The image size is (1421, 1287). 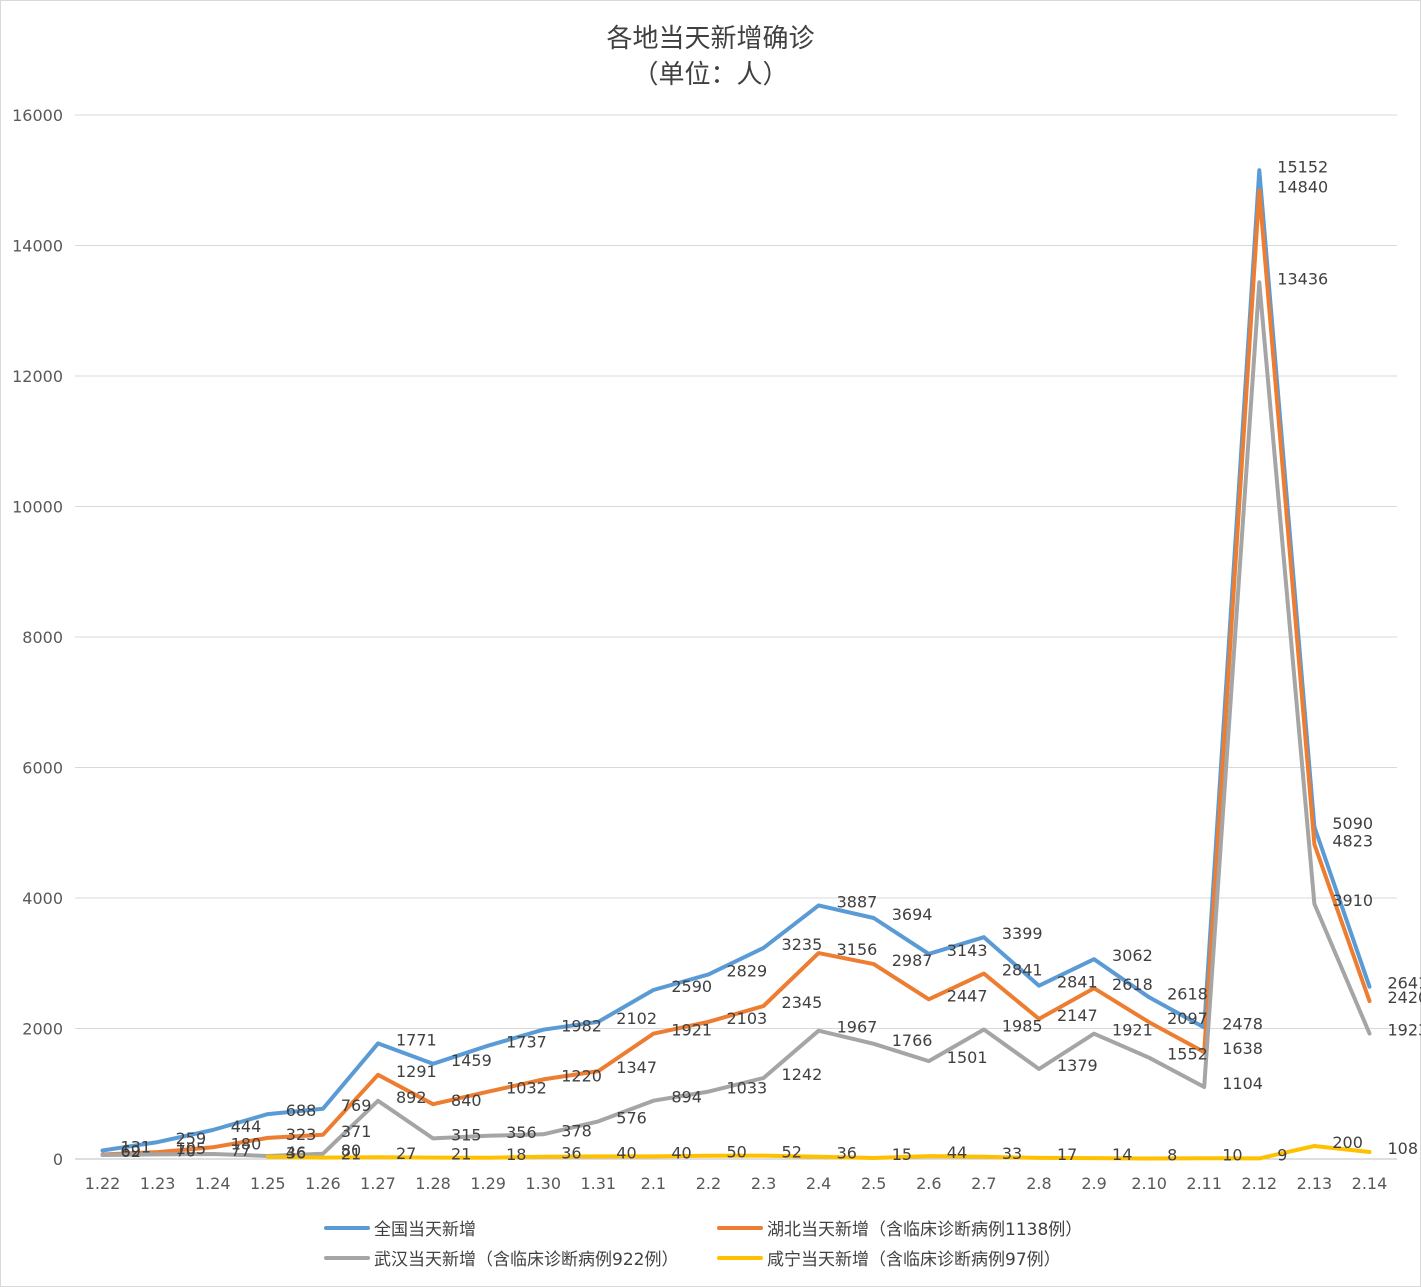 What do you see at coordinates (710, 39) in the screenshot?
I see `chart-title: 各地当天新增确诊` at bounding box center [710, 39].